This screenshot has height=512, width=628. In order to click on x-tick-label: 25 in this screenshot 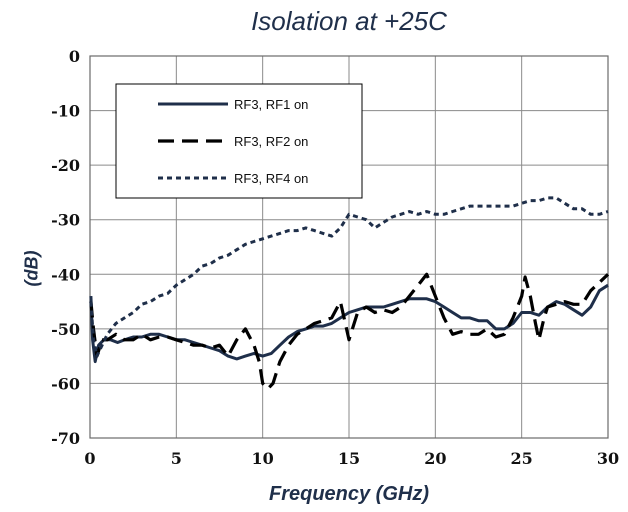, I will do `click(522, 458)`.